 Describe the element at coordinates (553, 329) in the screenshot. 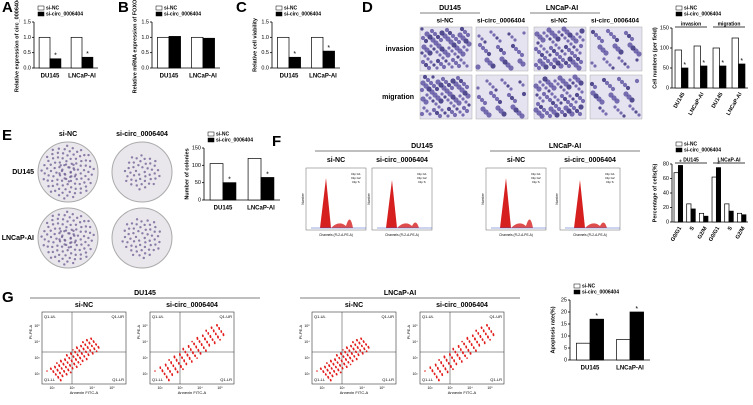

I see `y-axis-label: Apoptosis rate(%)` at that location.